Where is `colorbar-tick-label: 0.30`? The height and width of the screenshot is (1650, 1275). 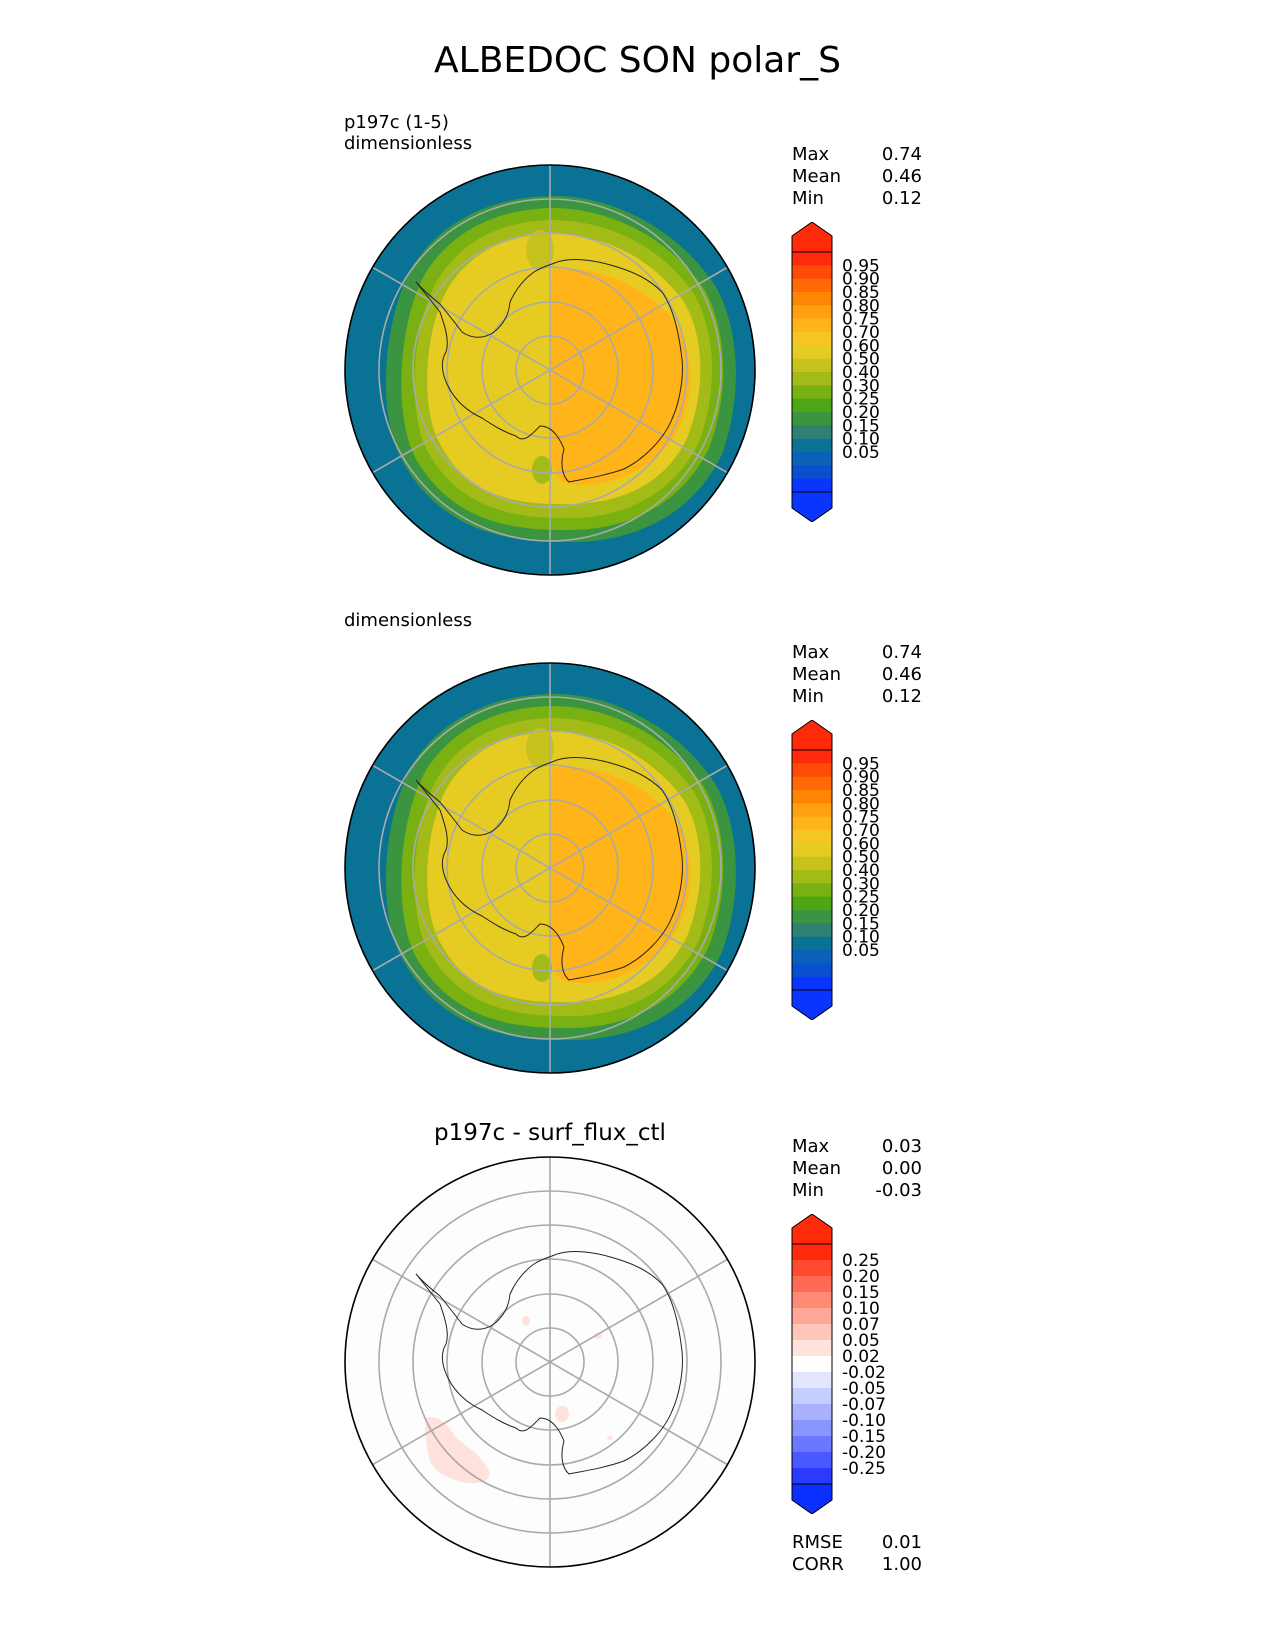 colorbar-tick-label: 0.30 is located at coordinates (861, 386).